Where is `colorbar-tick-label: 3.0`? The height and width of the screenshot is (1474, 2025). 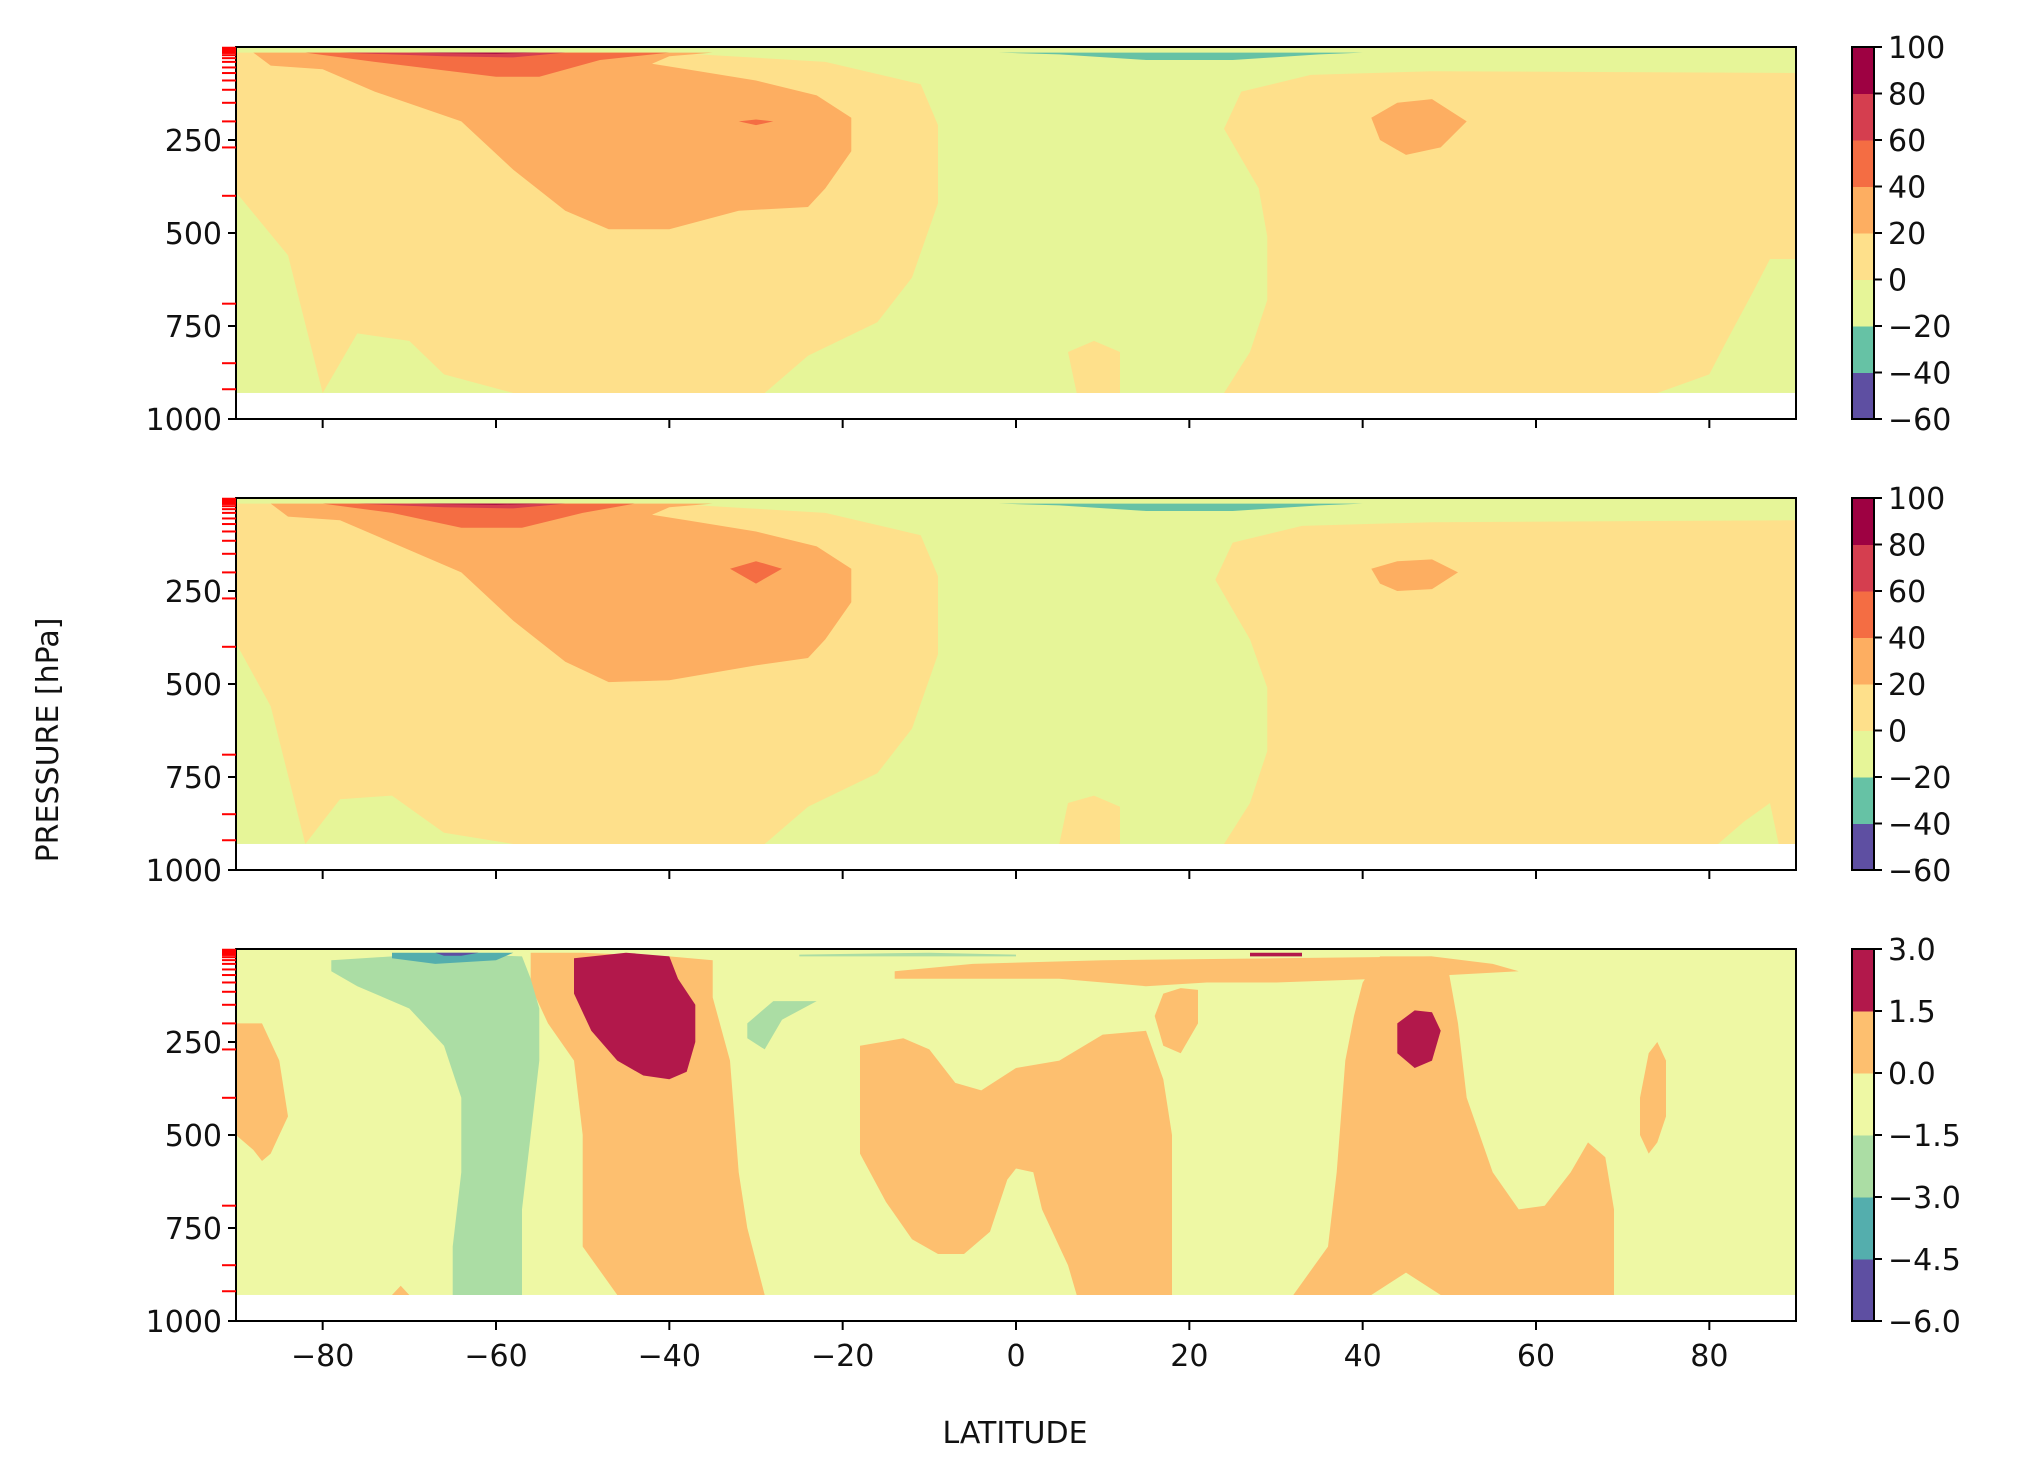
colorbar-tick-label: 3.0 is located at coordinates (1912, 950).